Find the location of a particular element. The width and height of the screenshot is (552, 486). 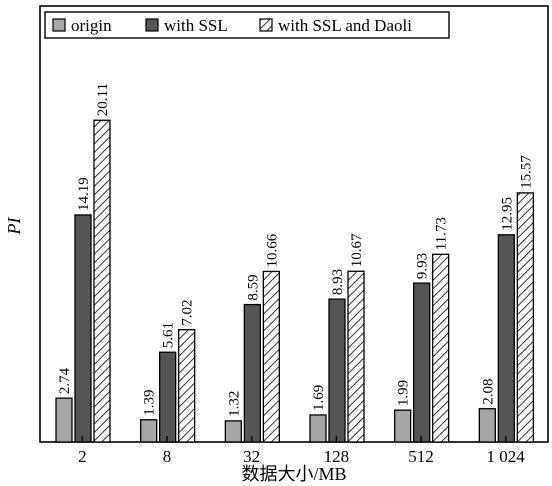

x-axis-title: 数据大小/MB is located at coordinates (293, 474).